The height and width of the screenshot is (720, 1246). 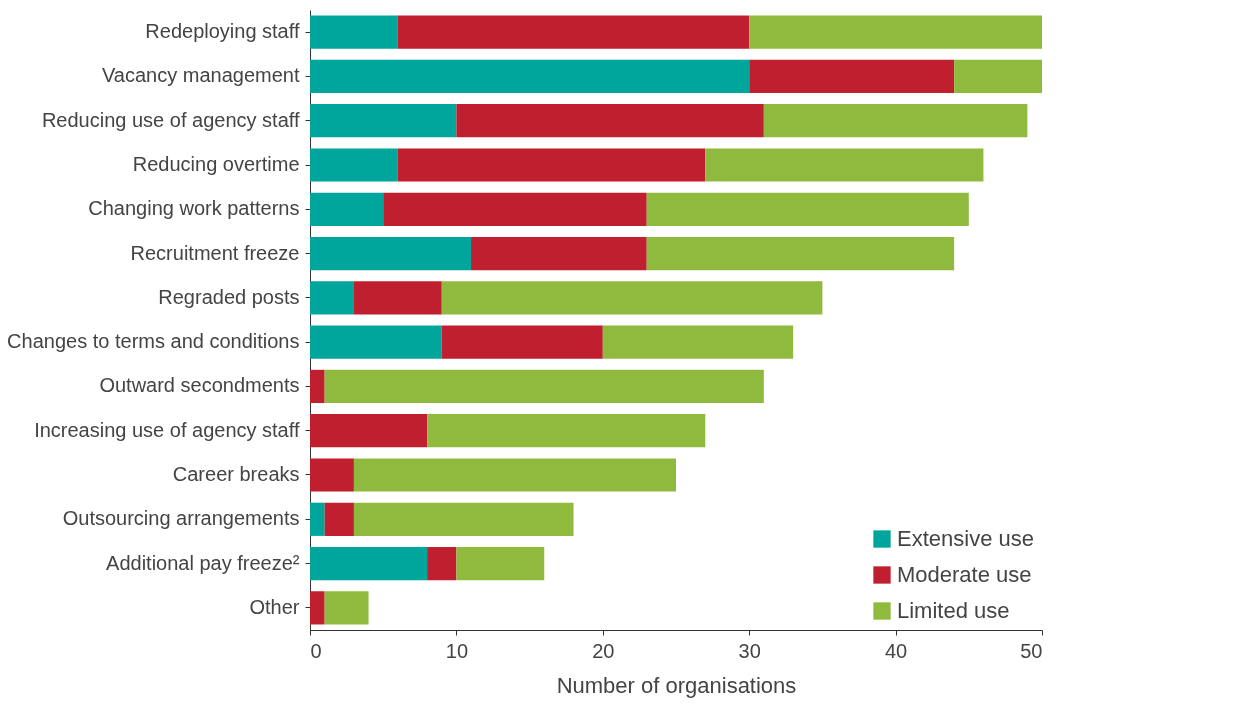 I want to click on y-tick-label: Outward secondments, so click(x=199, y=385).